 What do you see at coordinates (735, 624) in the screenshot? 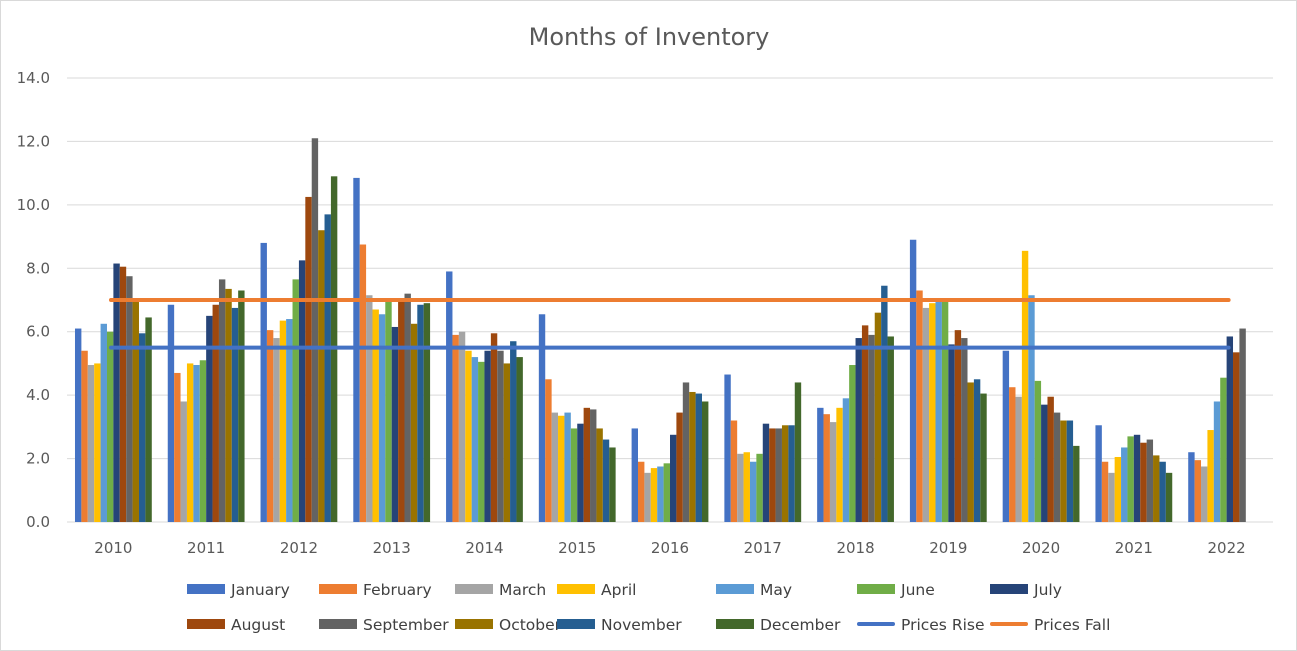
I see `legend-swatch-december` at bounding box center [735, 624].